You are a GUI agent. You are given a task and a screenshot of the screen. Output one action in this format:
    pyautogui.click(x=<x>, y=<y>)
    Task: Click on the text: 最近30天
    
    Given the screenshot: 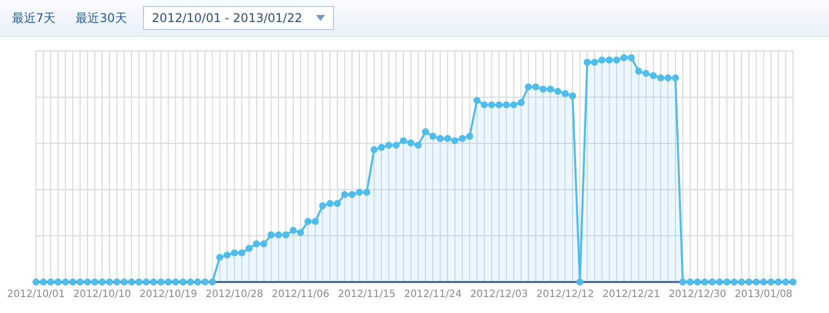 What is the action you would take?
    pyautogui.click(x=101, y=18)
    